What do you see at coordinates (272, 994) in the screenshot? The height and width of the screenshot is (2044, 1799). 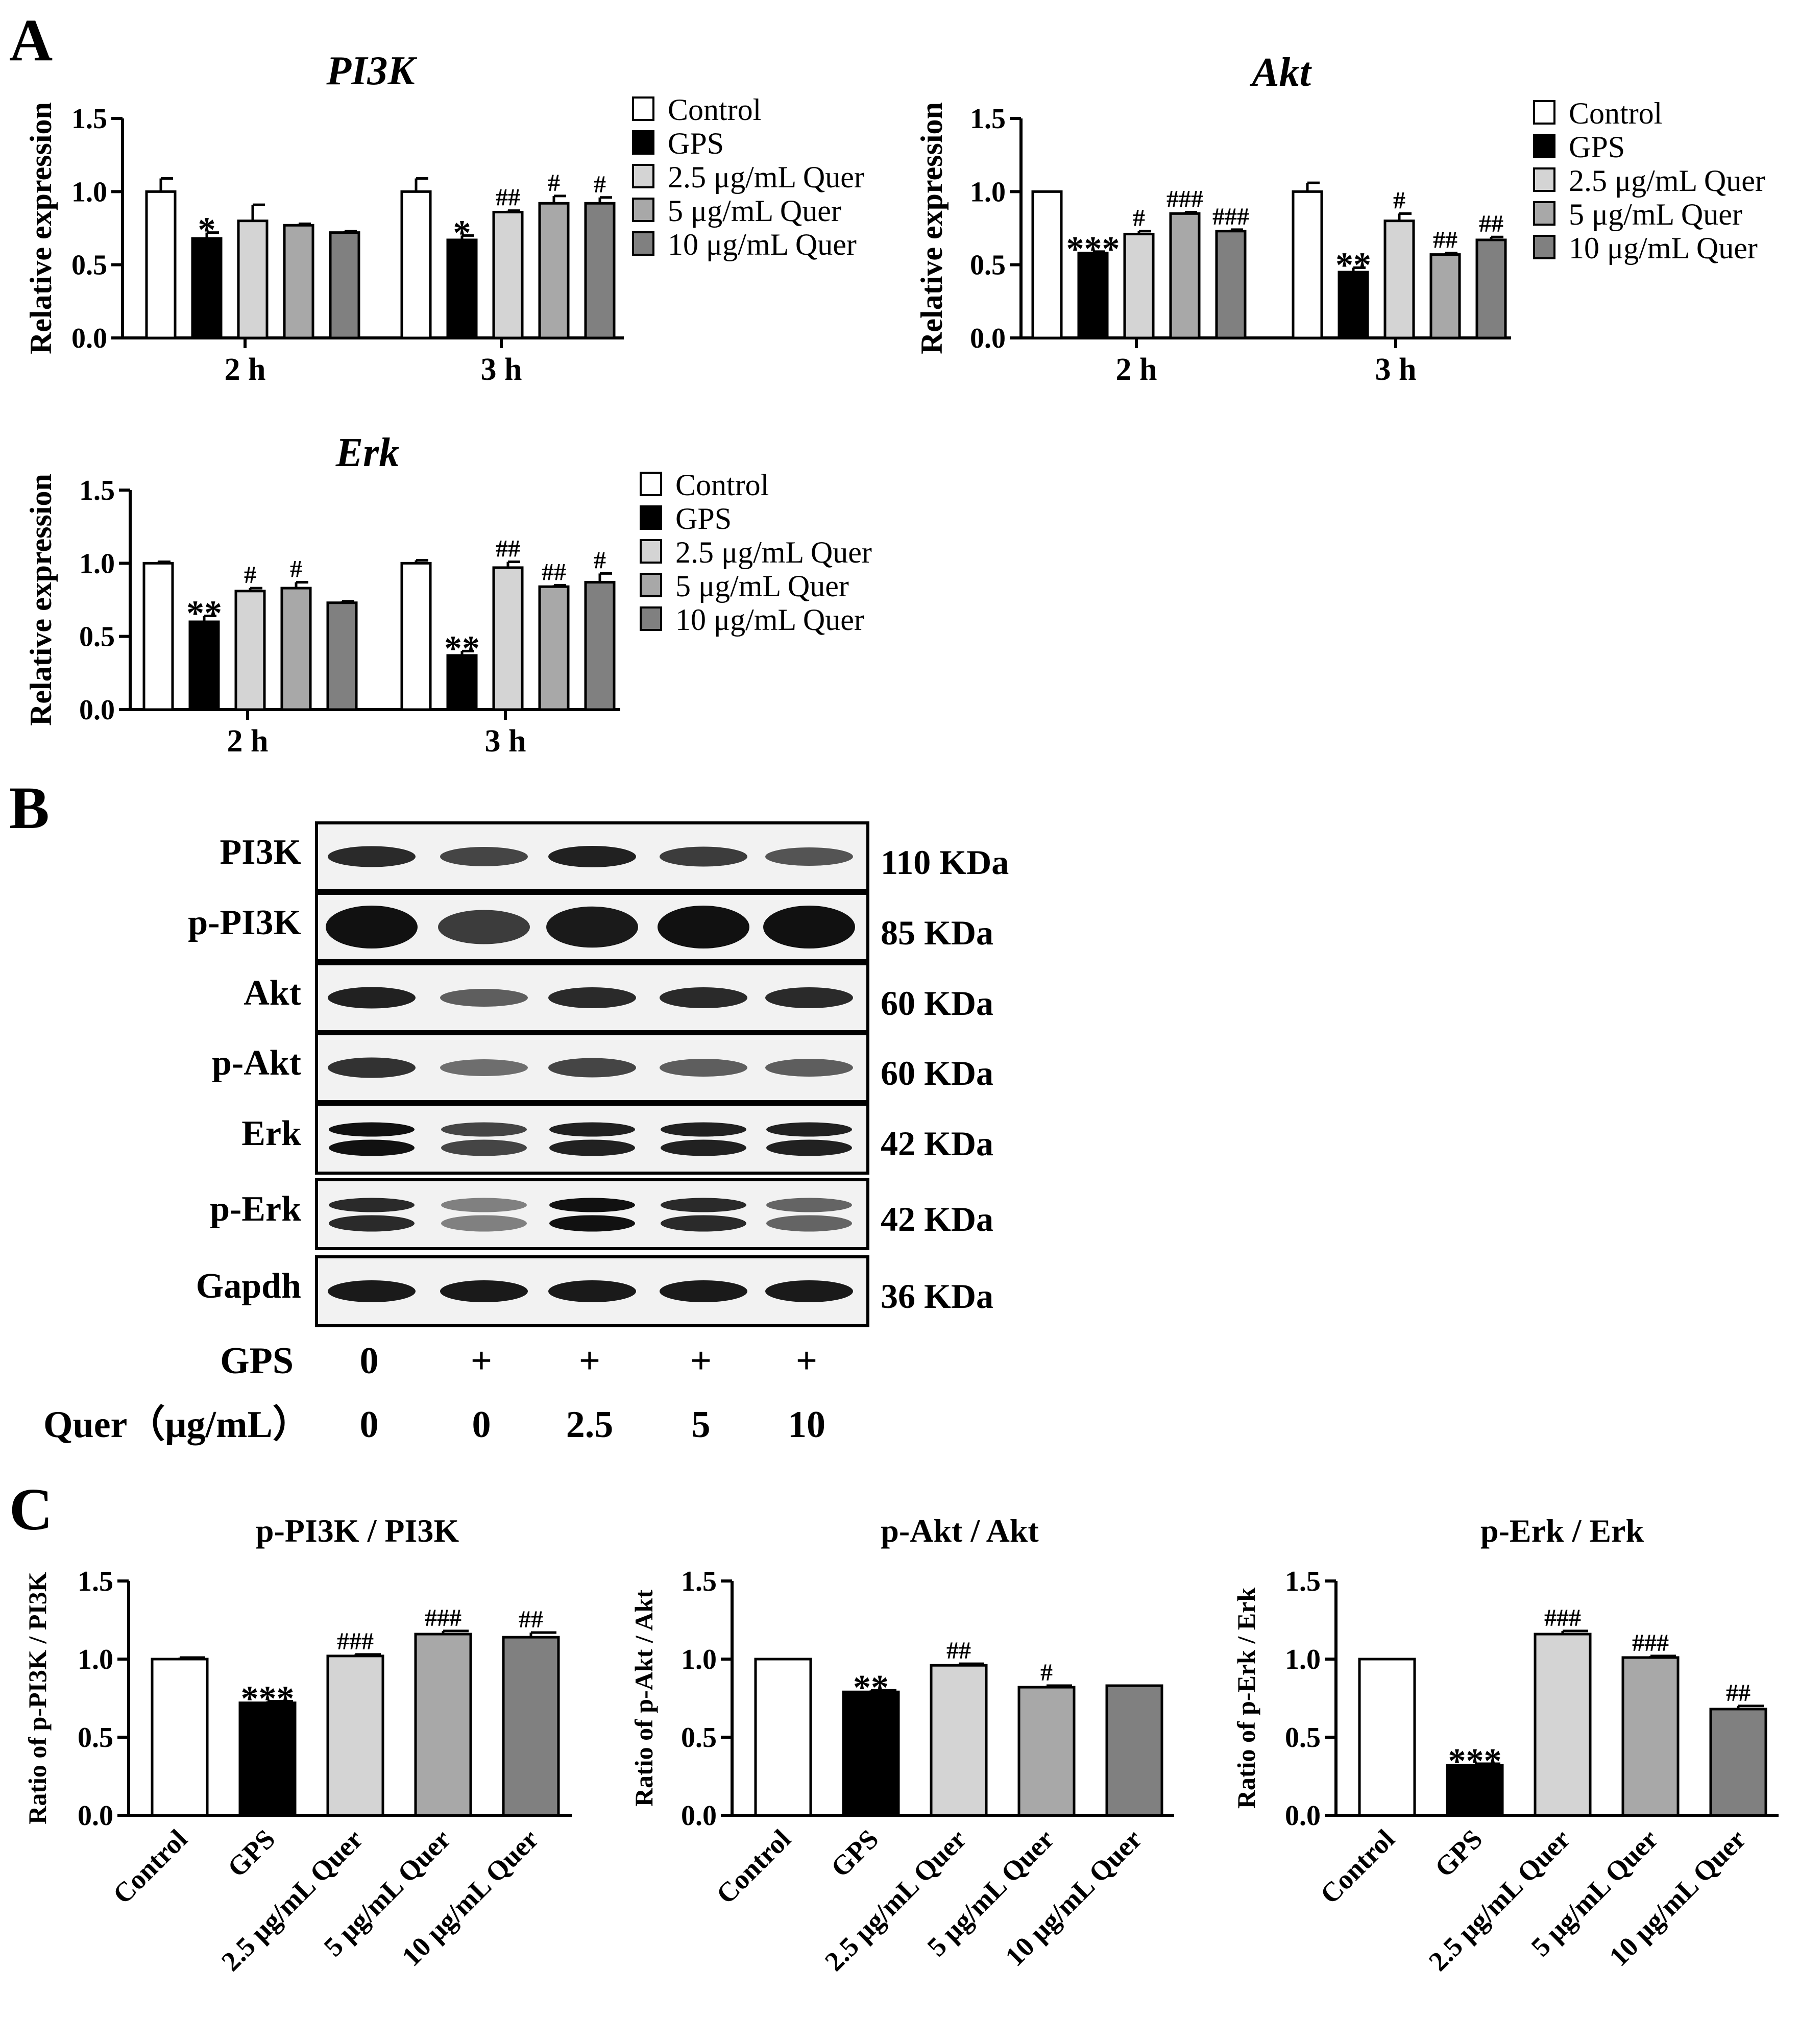 I see `protein-label: Akt` at bounding box center [272, 994].